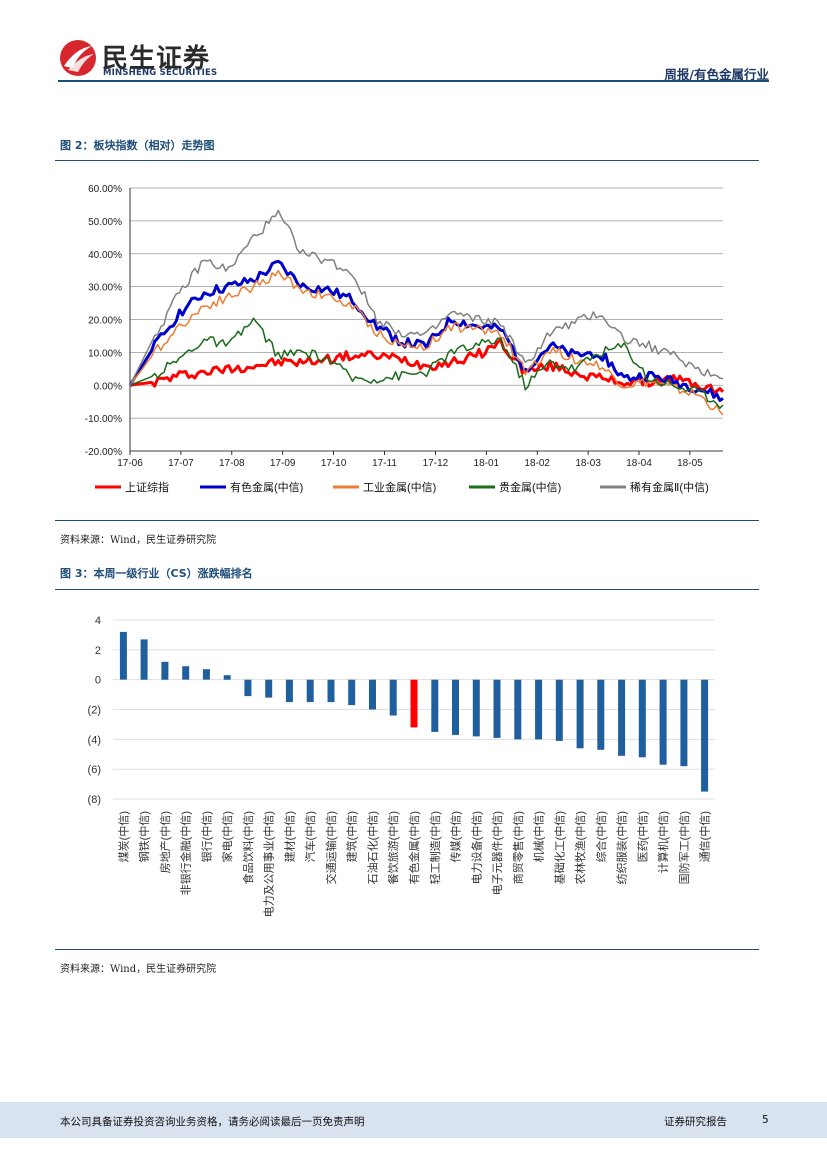 Image resolution: width=827 pixels, height=1169 pixels. What do you see at coordinates (105, 288) in the screenshot?
I see `y-tick-label: 30.00%` at bounding box center [105, 288].